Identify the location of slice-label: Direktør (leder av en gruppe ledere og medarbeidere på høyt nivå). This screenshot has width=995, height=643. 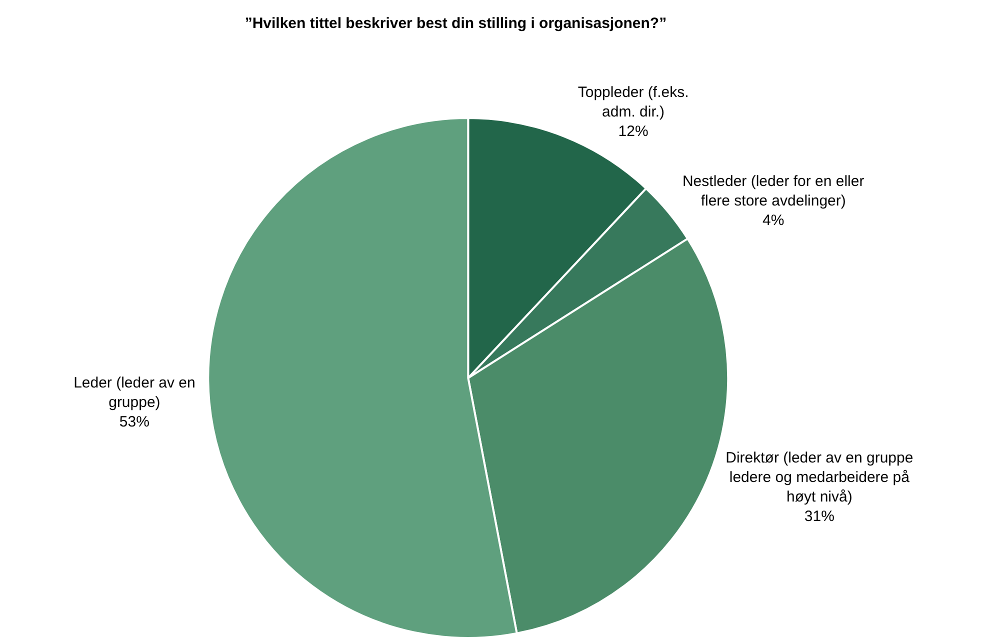
(820, 477).